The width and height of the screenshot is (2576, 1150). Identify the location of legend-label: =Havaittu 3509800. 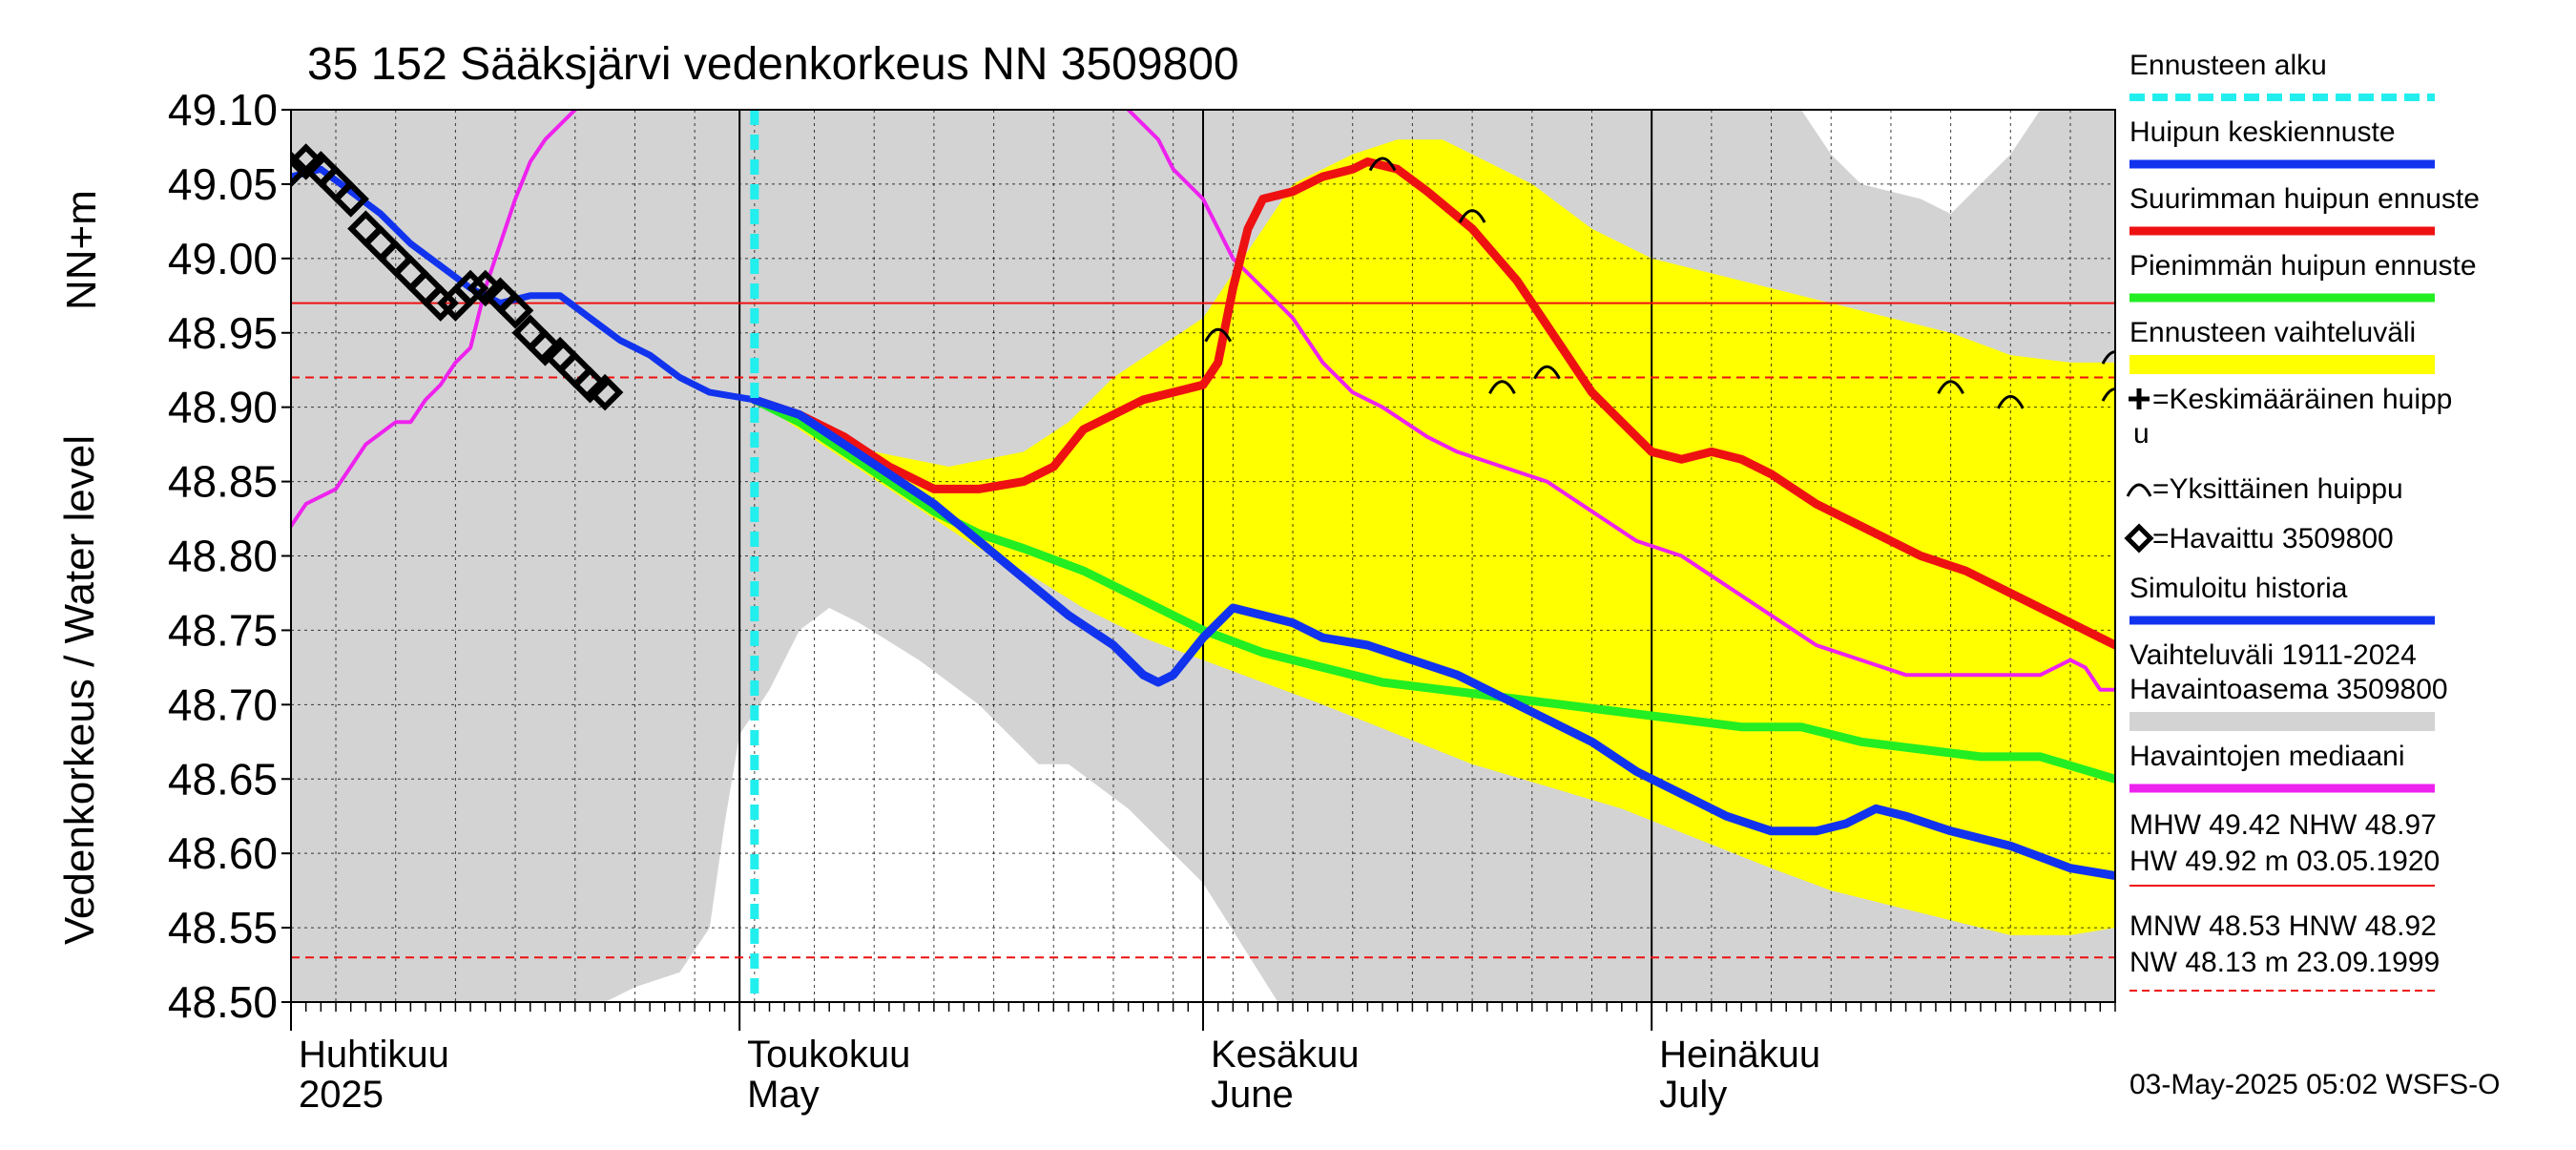
(2273, 538).